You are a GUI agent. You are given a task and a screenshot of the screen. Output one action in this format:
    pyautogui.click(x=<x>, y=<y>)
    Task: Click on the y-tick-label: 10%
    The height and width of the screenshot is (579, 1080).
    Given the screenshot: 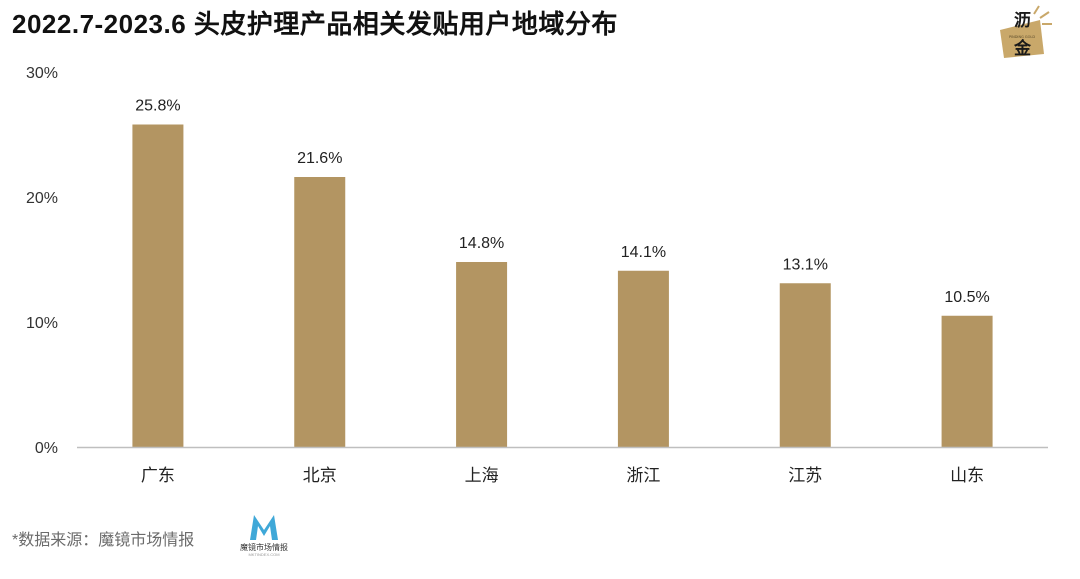 What is the action you would take?
    pyautogui.click(x=42, y=323)
    